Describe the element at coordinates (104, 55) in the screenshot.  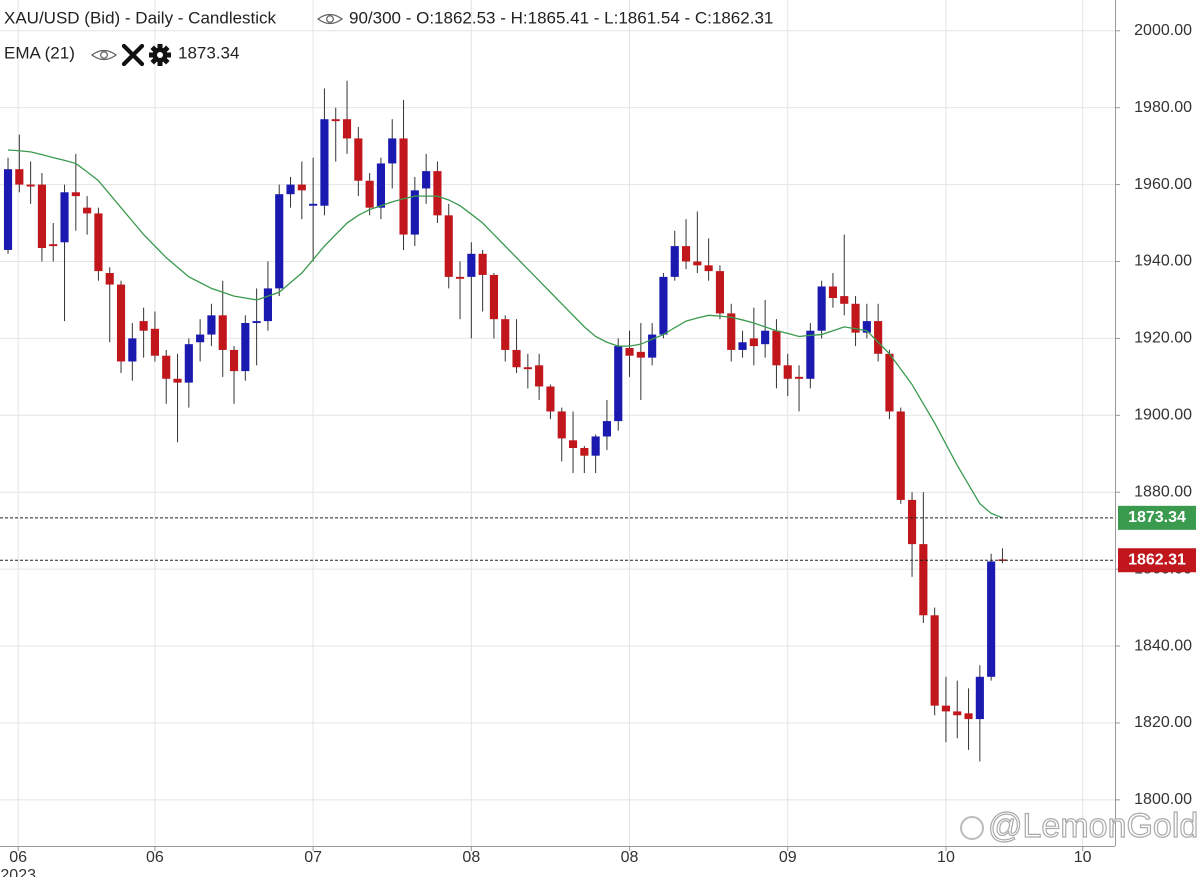
I see `indicator-visibility-icon` at that location.